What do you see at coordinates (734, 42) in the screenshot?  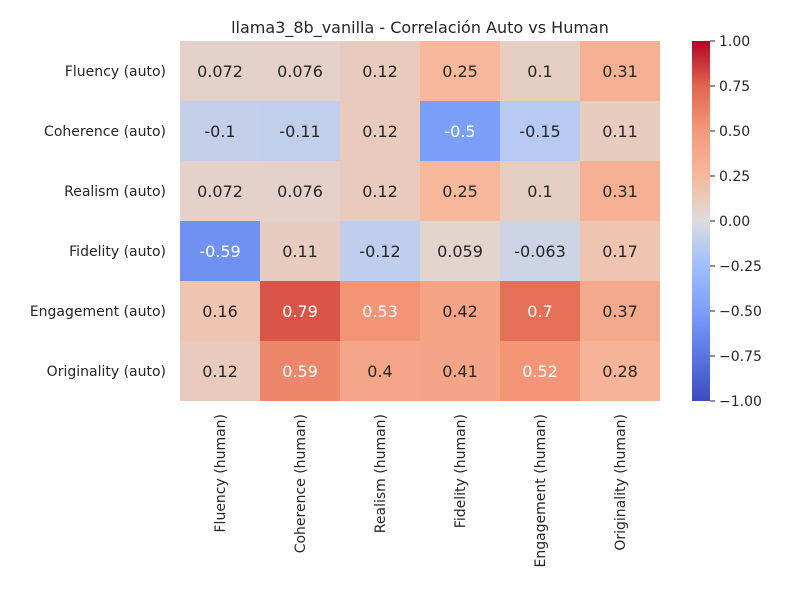 I see `colorbar-tick-label: 1.00` at bounding box center [734, 42].